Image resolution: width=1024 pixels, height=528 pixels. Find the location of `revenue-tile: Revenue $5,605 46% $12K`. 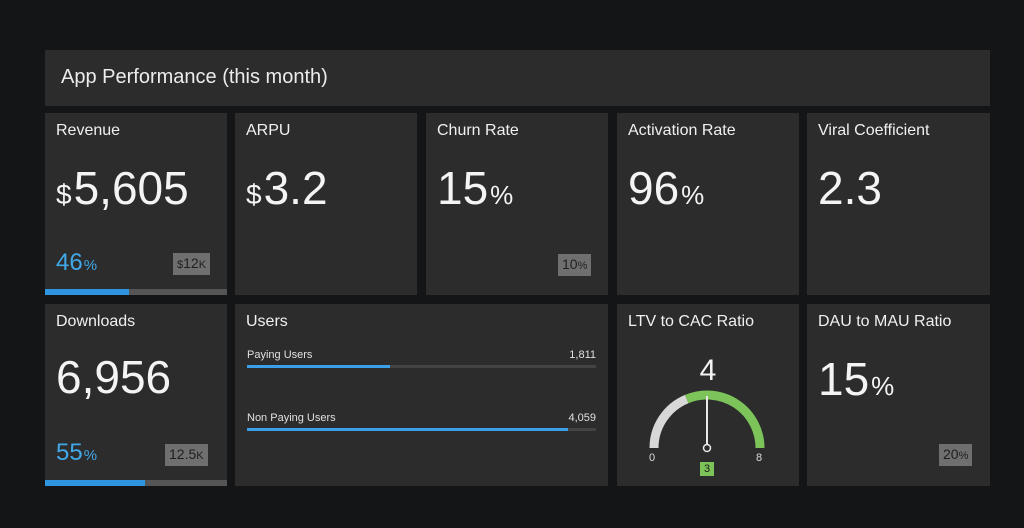

revenue-tile: Revenue $5,605 46% $12K is located at coordinates (136, 204).